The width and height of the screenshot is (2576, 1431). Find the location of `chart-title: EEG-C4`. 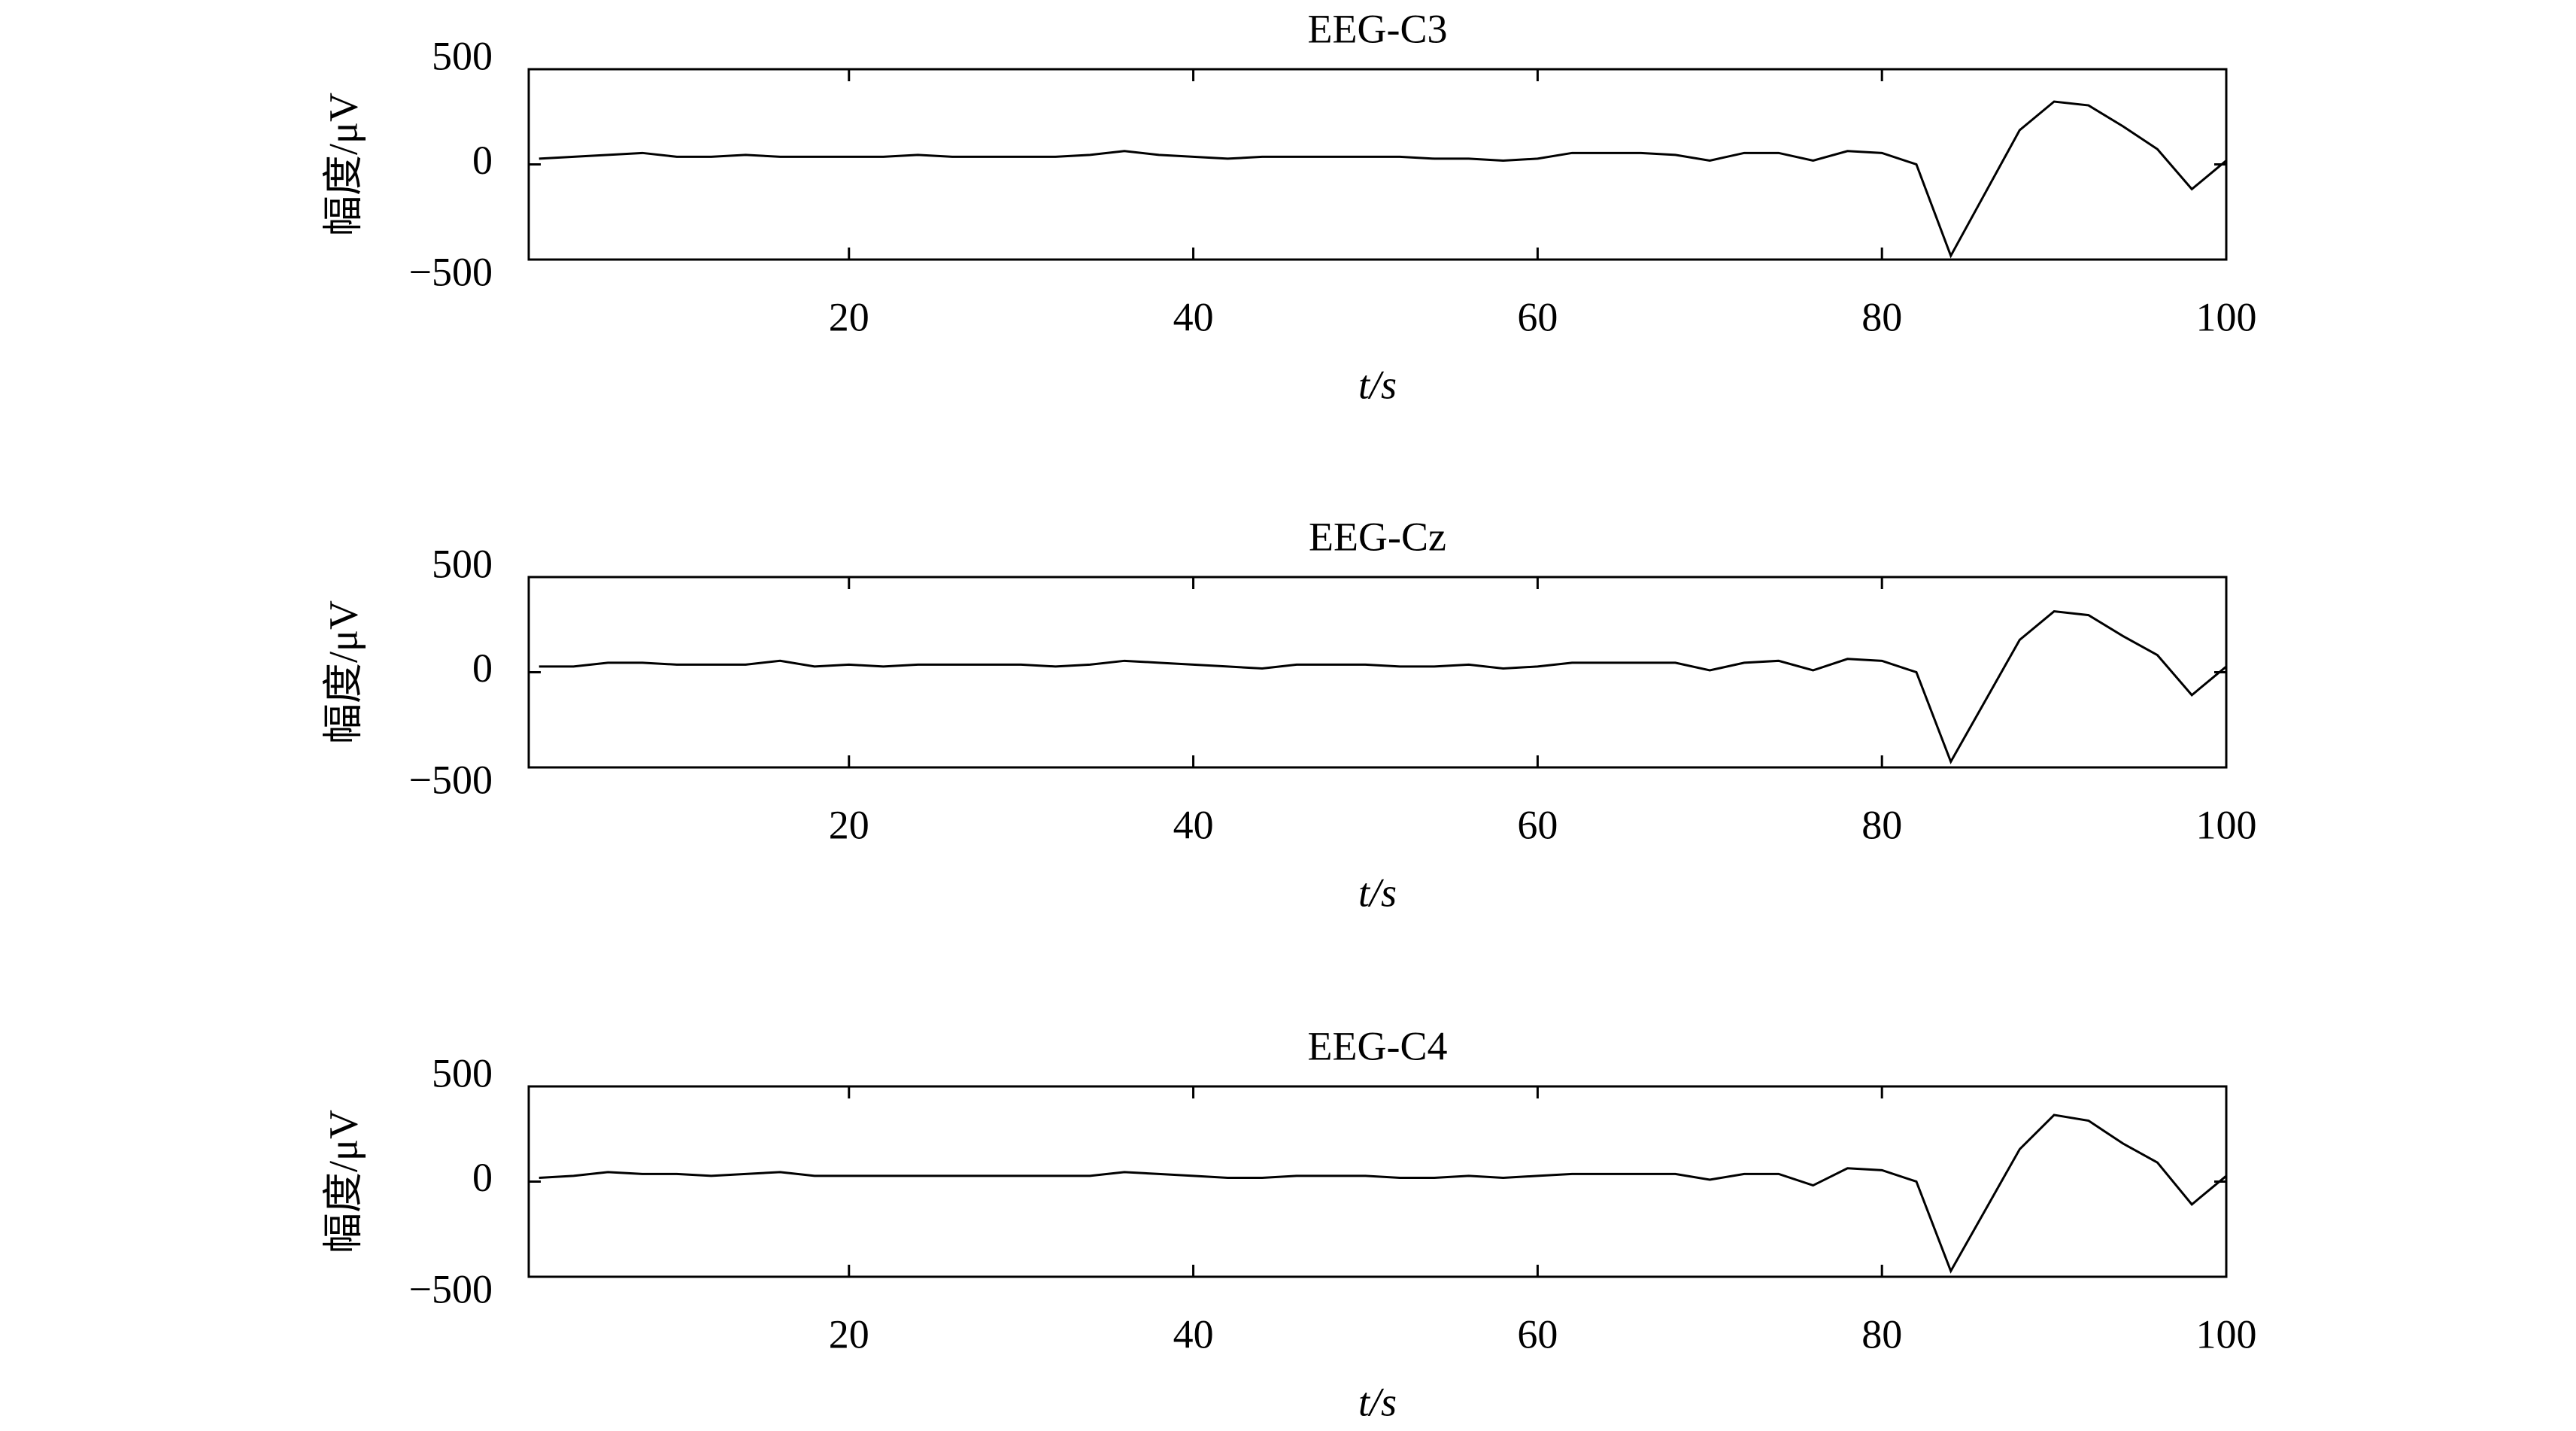

chart-title: EEG-C4 is located at coordinates (1378, 1045).